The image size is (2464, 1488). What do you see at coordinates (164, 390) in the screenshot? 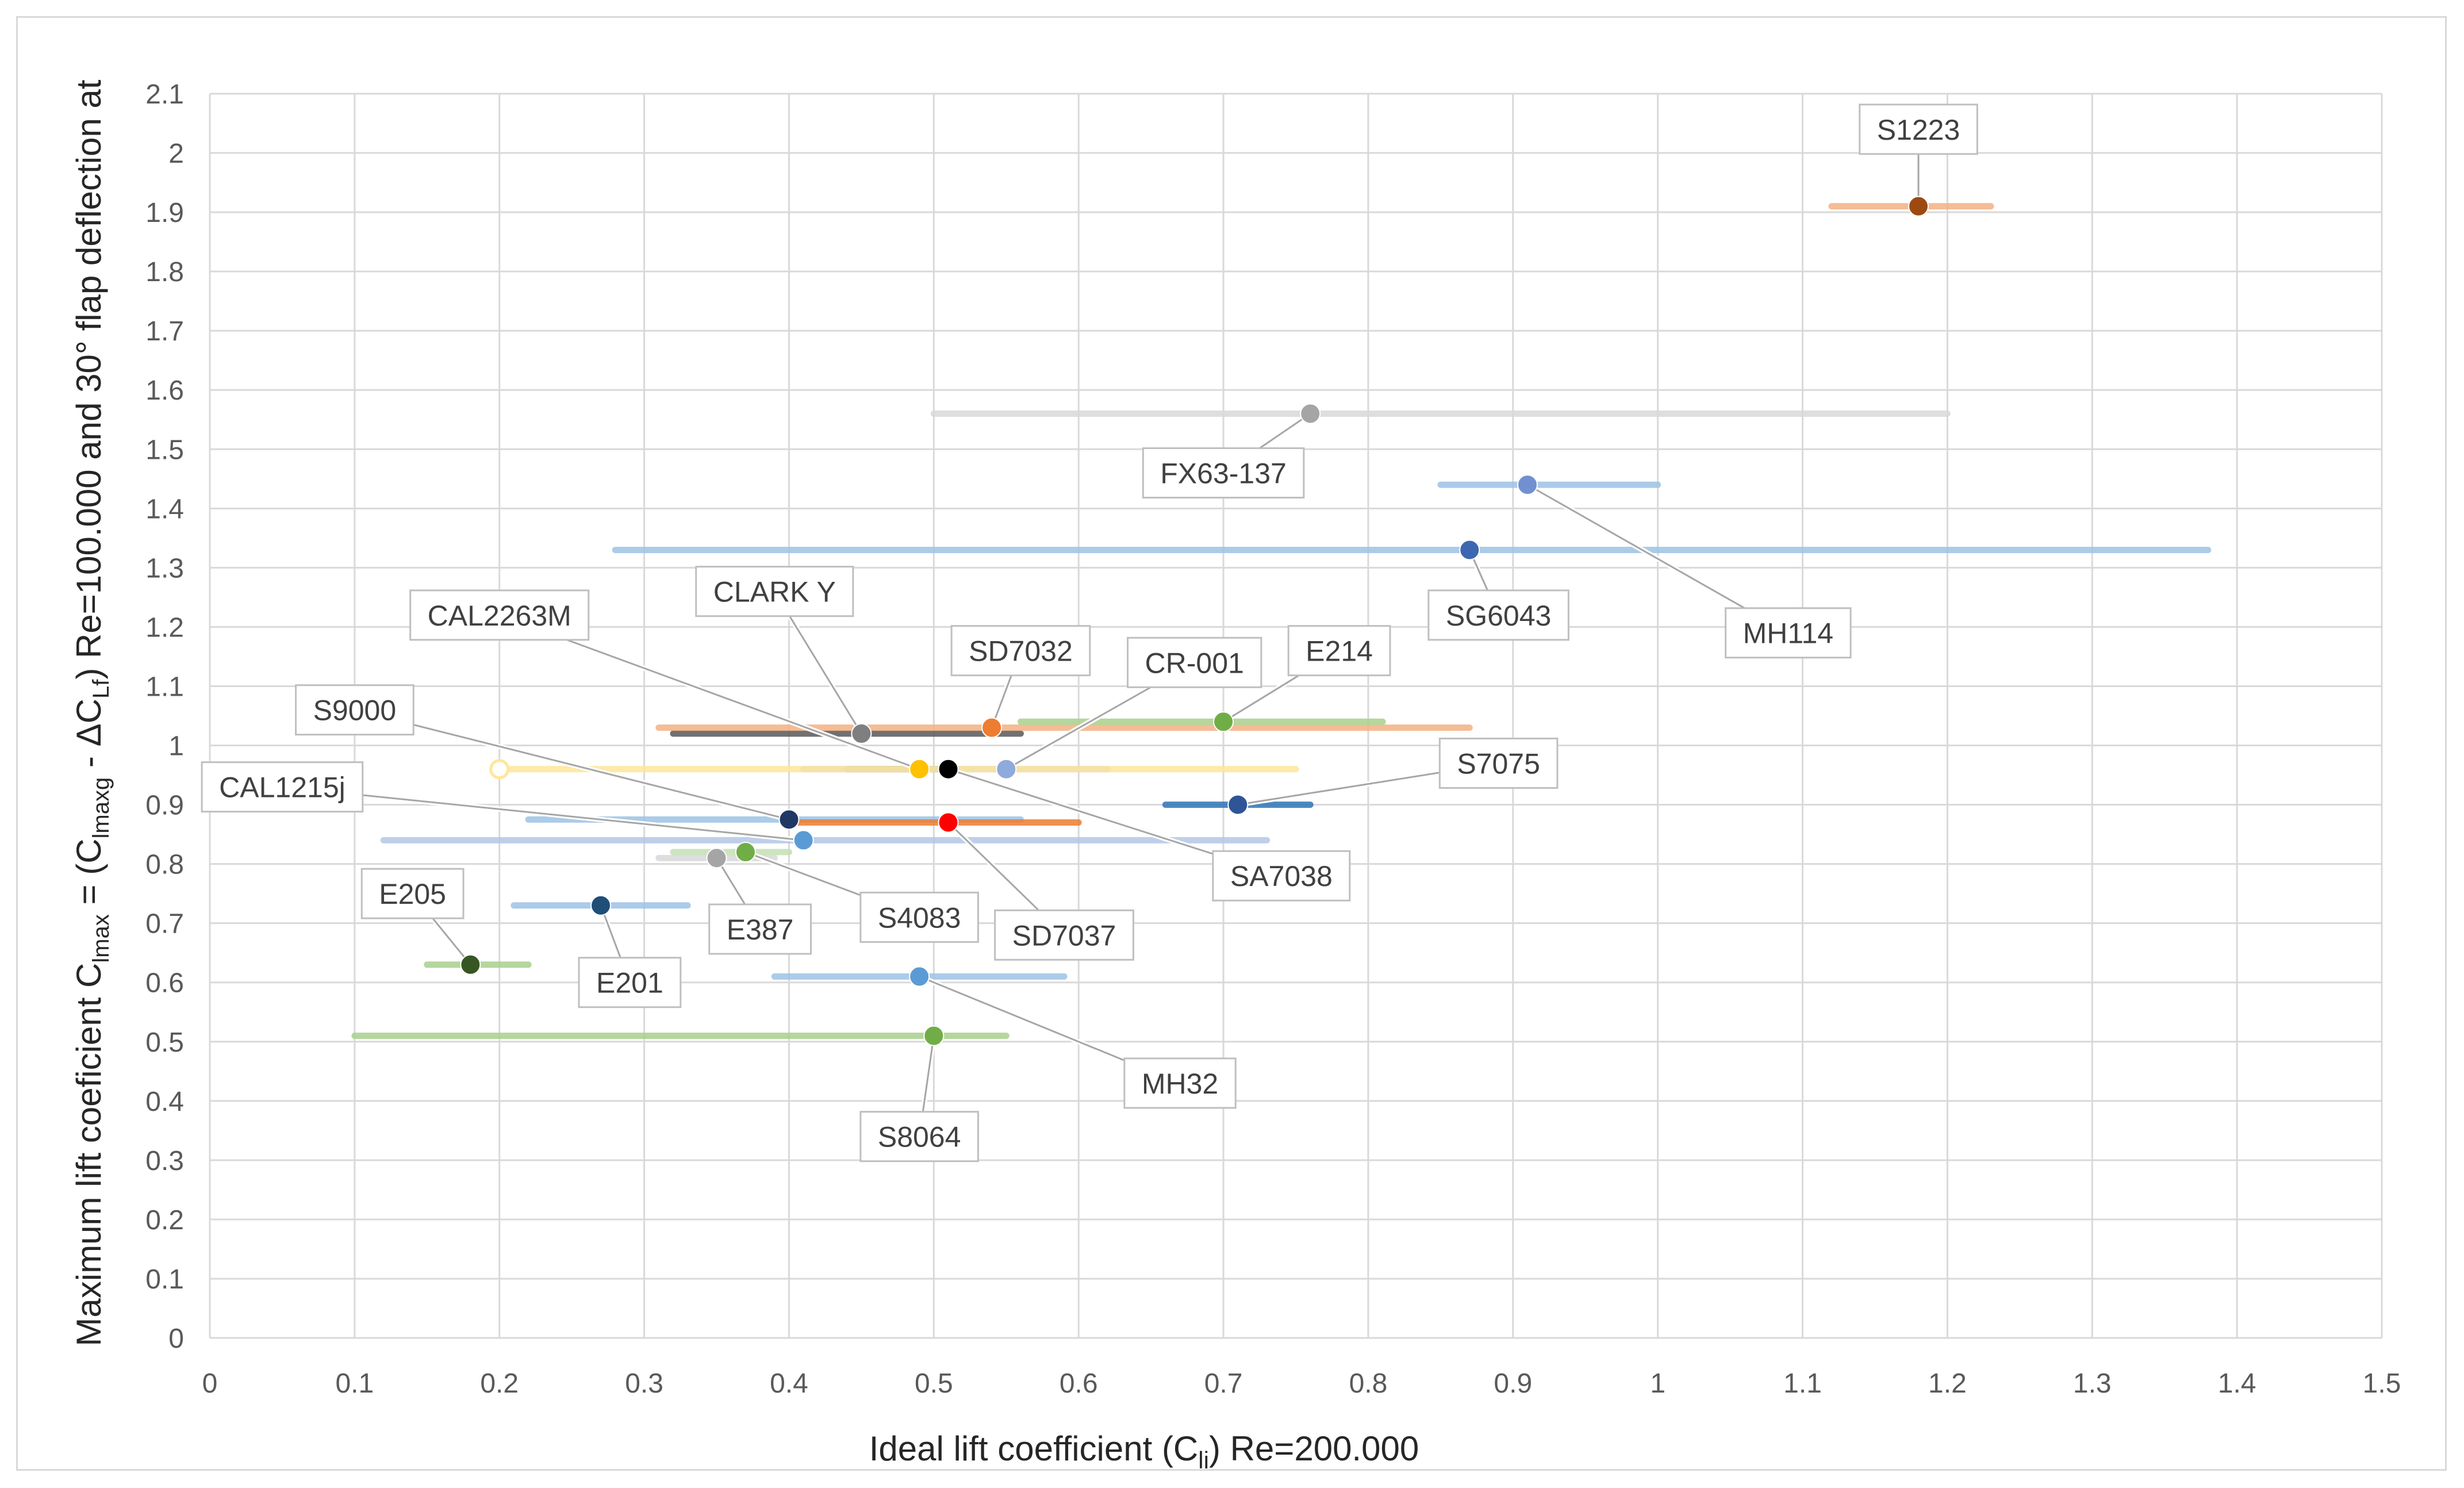
I see `y-tick-label: 1.6` at bounding box center [164, 390].